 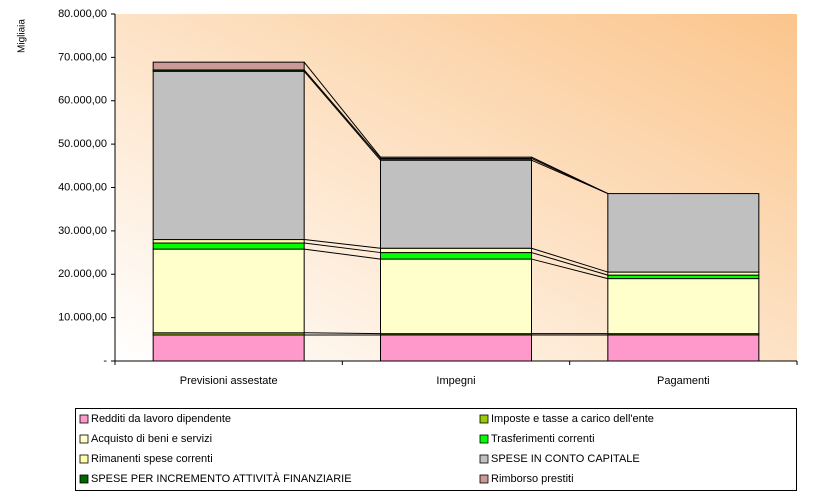 What do you see at coordinates (82, 57) in the screenshot?
I see `y-tick-label: 70.000,00` at bounding box center [82, 57].